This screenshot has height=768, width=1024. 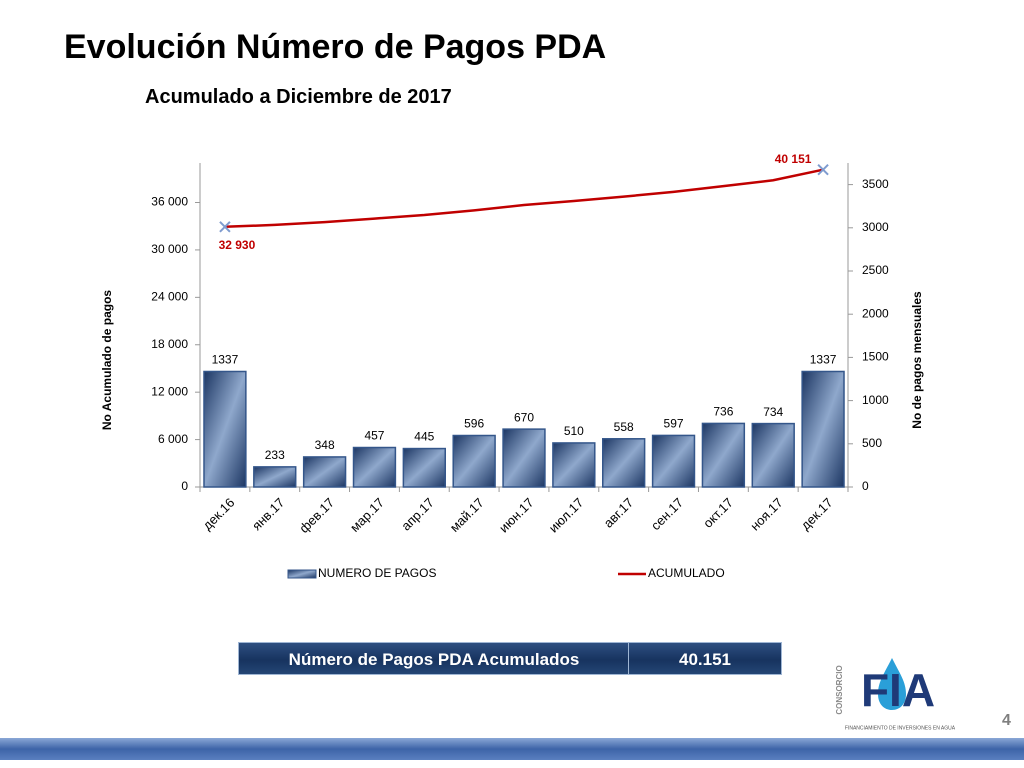 I want to click on x-tick-label: авг.17, so click(x=619, y=513).